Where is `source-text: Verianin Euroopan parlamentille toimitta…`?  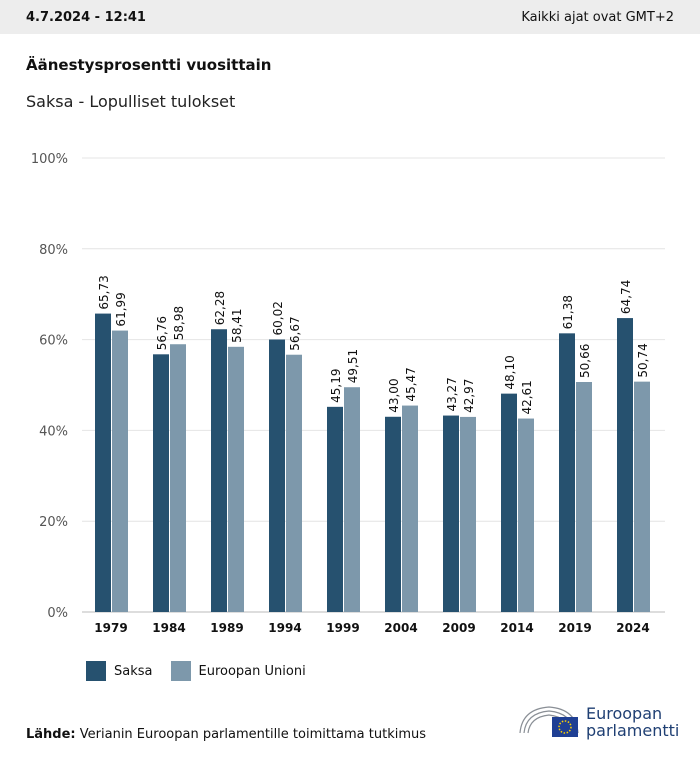
source-text: Verianin Euroopan parlamentille toimitta… is located at coordinates (253, 734).